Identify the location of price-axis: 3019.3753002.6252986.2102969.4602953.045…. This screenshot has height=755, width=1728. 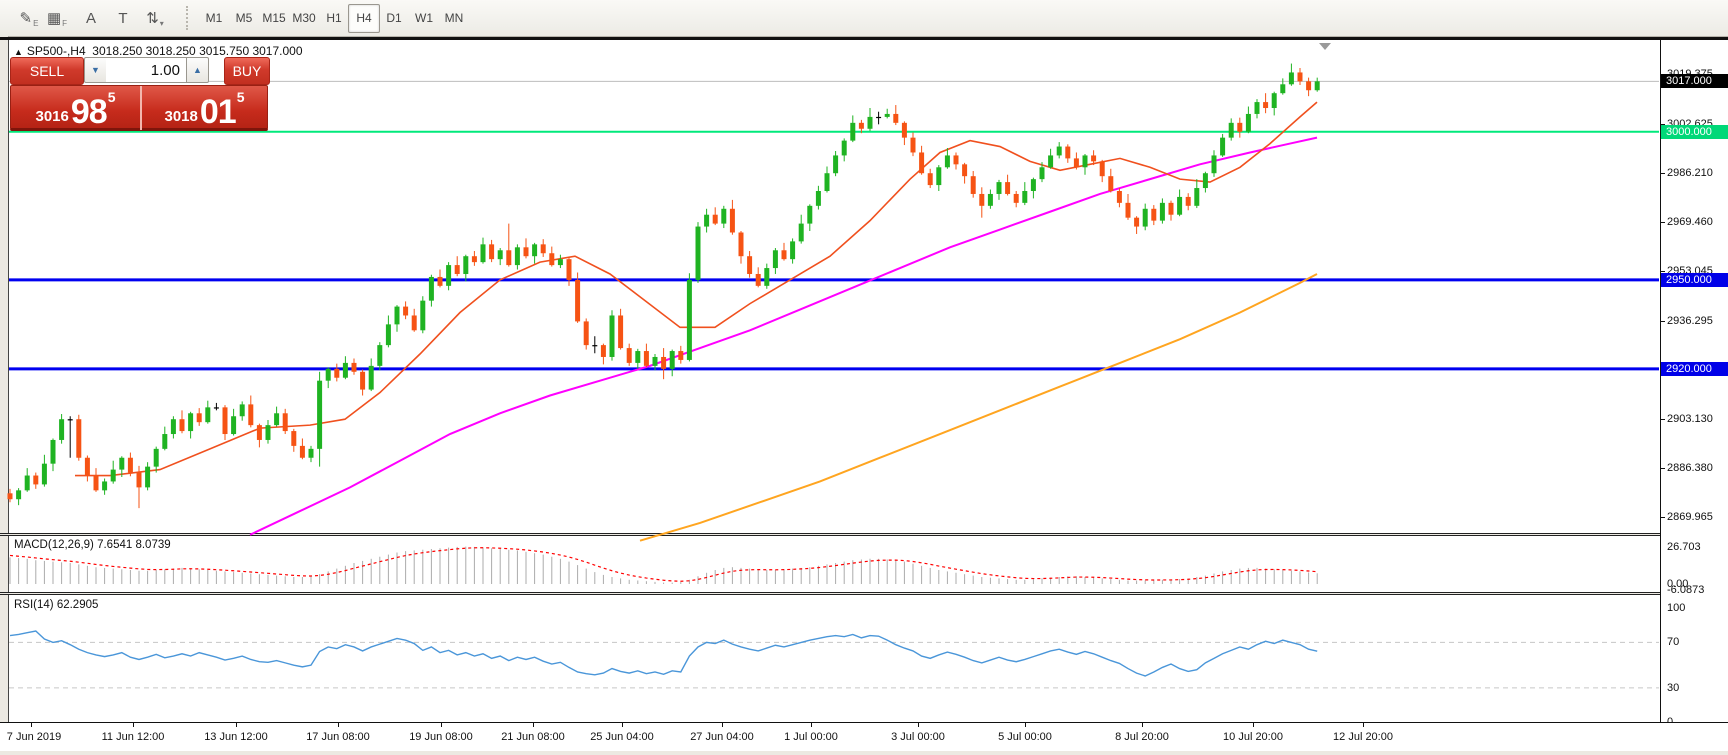
(1694, 384).